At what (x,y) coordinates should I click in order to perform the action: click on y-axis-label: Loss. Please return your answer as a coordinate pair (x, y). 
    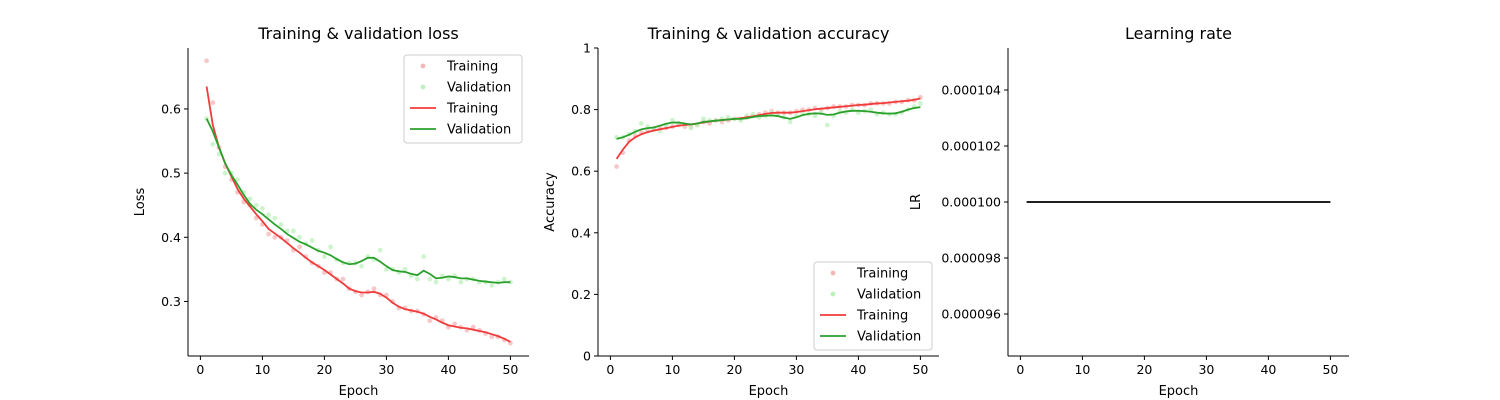
    Looking at the image, I should click on (140, 202).